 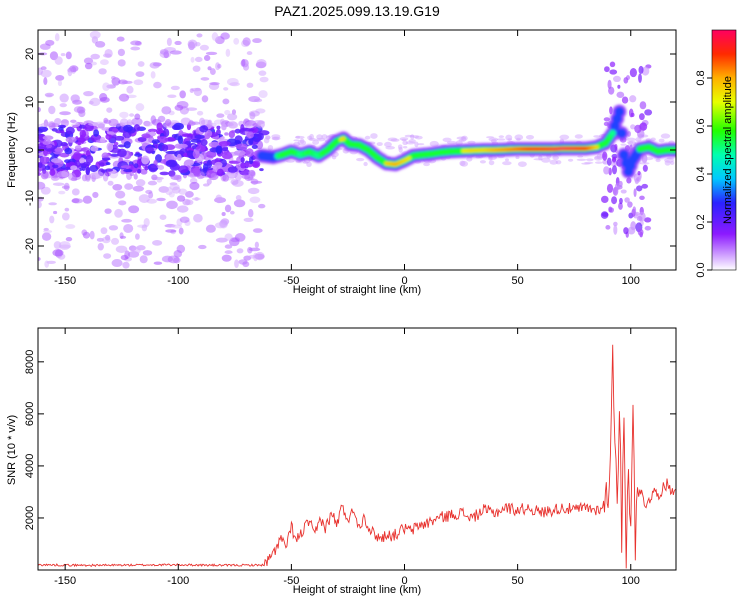 What do you see at coordinates (30, 150) in the screenshot?
I see `spectrogram-y-tick-label: 0` at bounding box center [30, 150].